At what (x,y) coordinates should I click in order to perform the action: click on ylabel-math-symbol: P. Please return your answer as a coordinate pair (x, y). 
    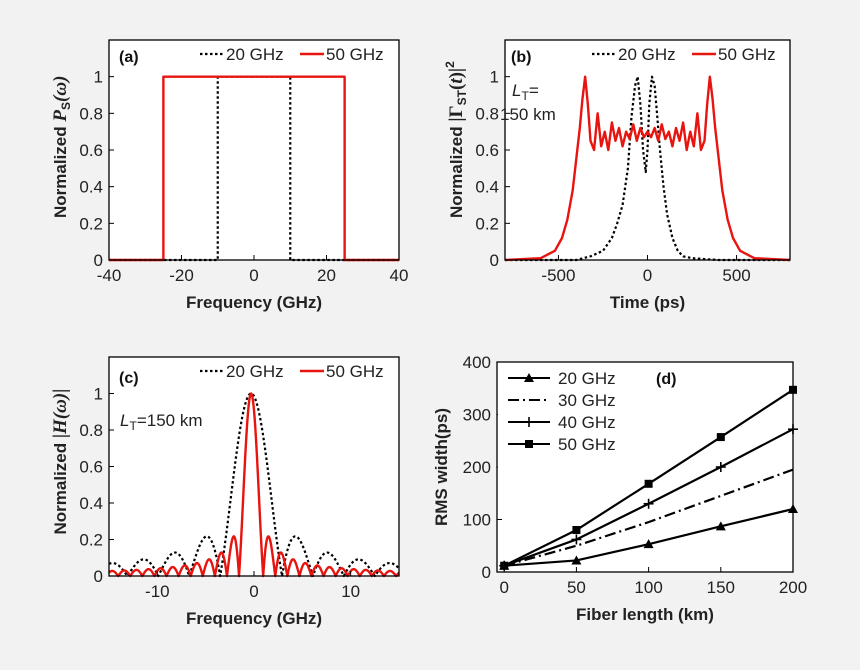
    Looking at the image, I should click on (60, 116).